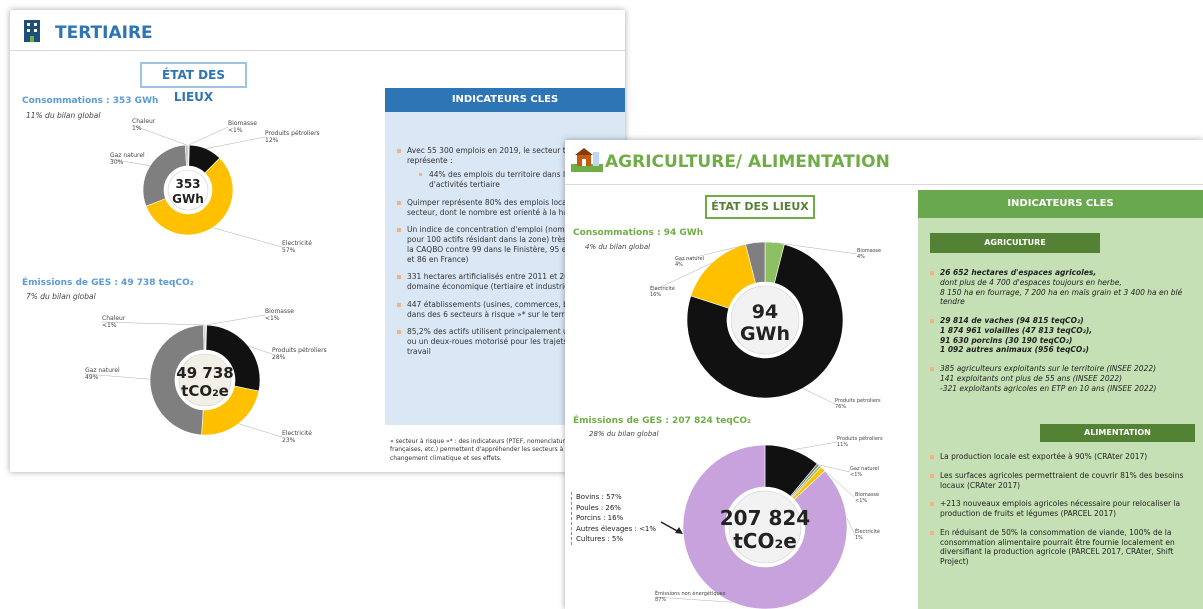 This screenshot has width=1203, height=609. What do you see at coordinates (32, 31) in the screenshot?
I see `building-icon` at bounding box center [32, 31].